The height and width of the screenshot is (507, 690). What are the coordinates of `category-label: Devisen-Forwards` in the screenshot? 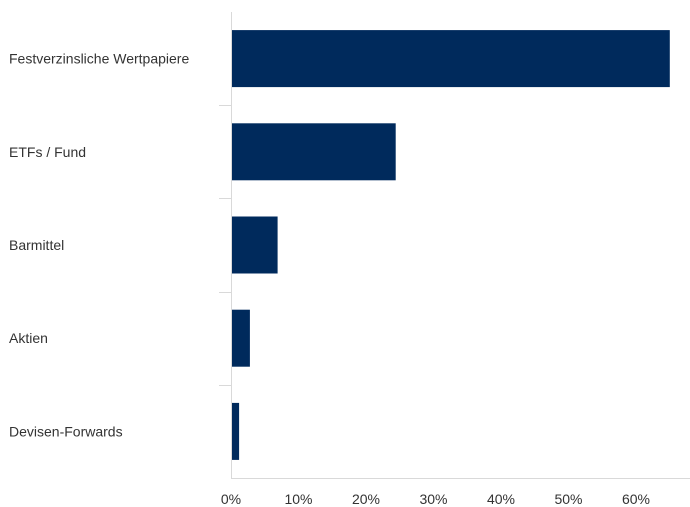 It's located at (66, 431).